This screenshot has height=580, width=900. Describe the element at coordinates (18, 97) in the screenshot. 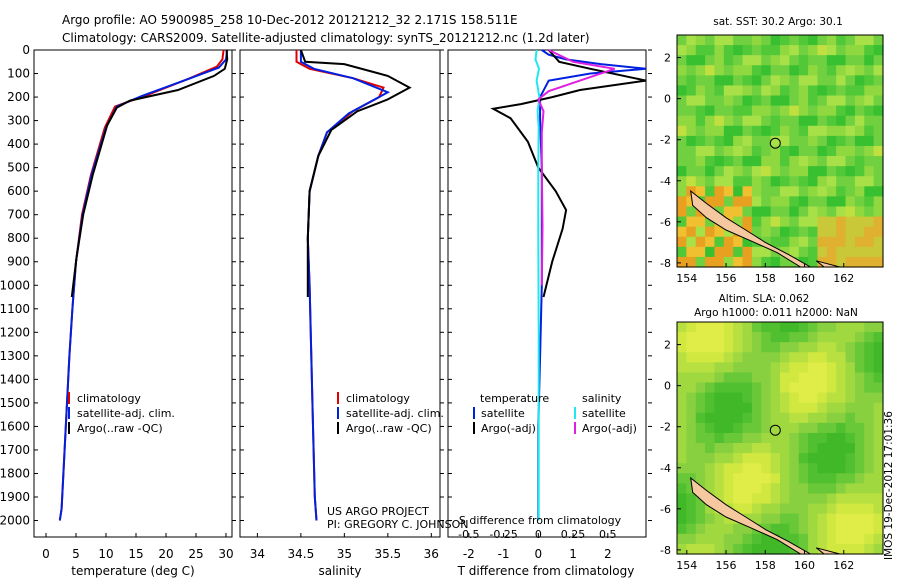

I see `depth-tick-label: 200` at that location.